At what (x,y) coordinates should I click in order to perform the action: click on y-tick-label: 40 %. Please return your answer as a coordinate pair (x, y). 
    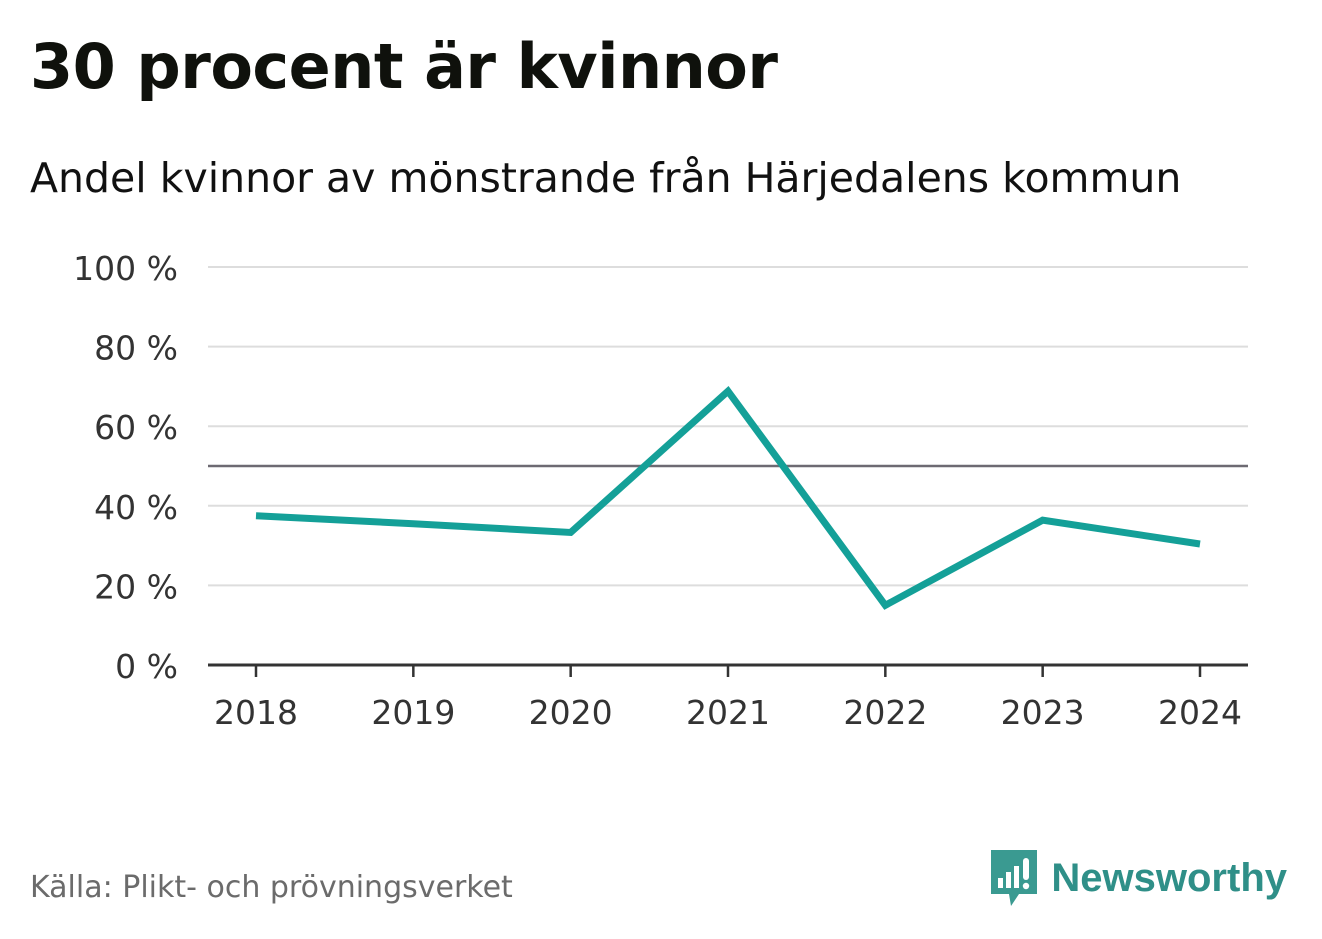
    Looking at the image, I should click on (136, 507).